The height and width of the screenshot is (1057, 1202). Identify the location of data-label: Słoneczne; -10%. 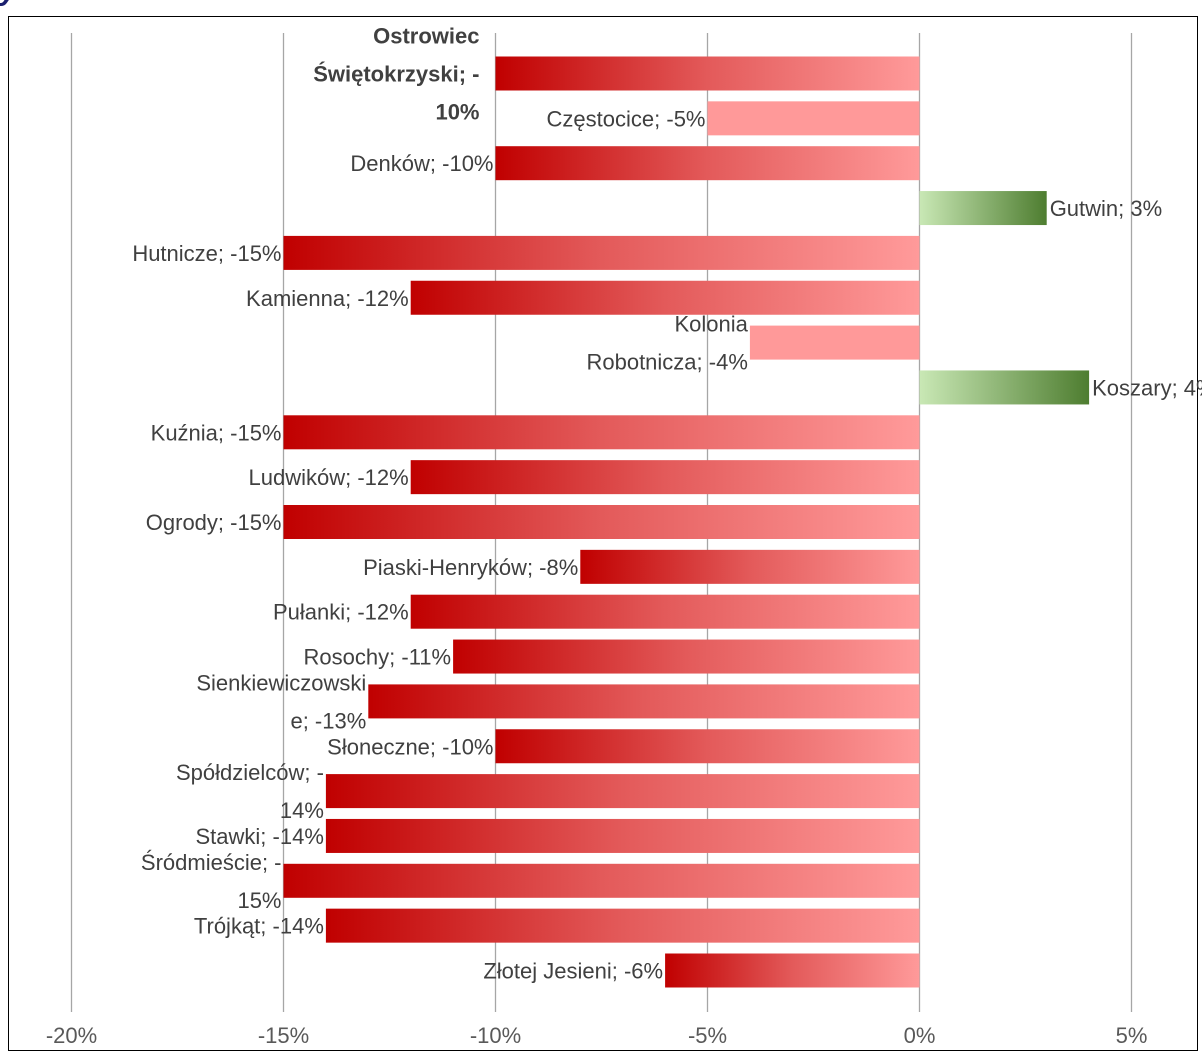
(410, 746).